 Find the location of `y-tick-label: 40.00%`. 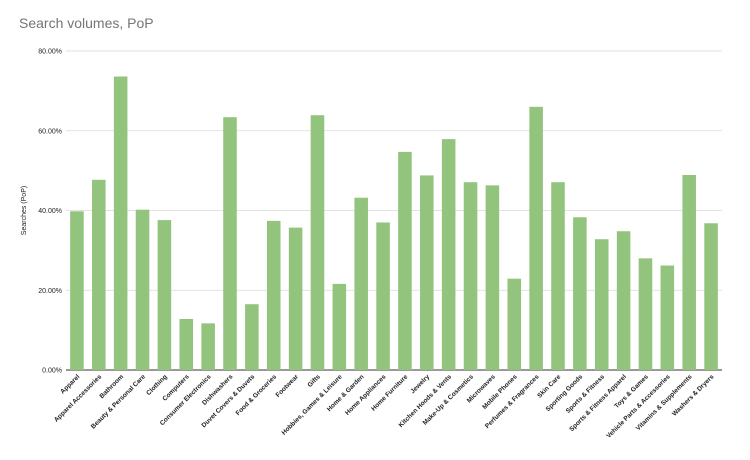

y-tick-label: 40.00% is located at coordinates (50, 211).